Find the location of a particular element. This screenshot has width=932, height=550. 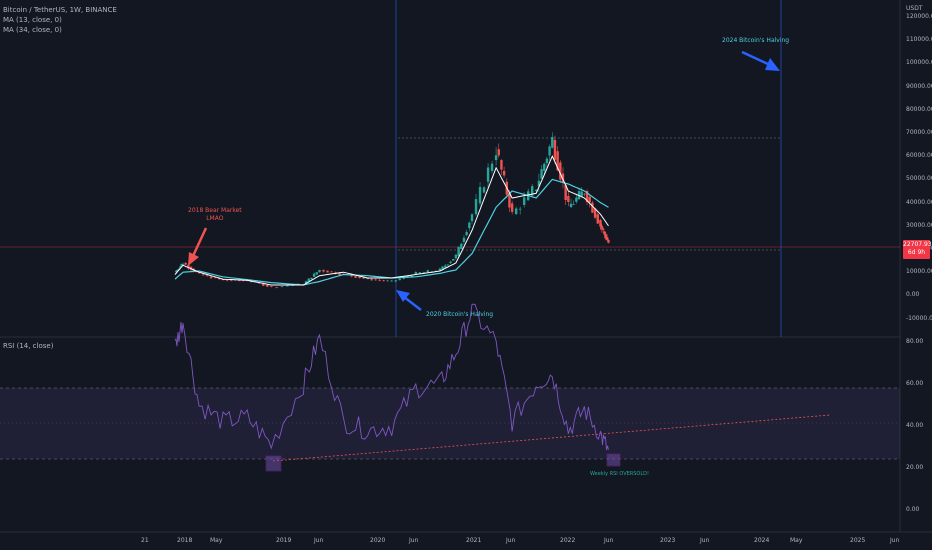

halving-2024-note: 2024 Bitcoin's Halving is located at coordinates (756, 40).